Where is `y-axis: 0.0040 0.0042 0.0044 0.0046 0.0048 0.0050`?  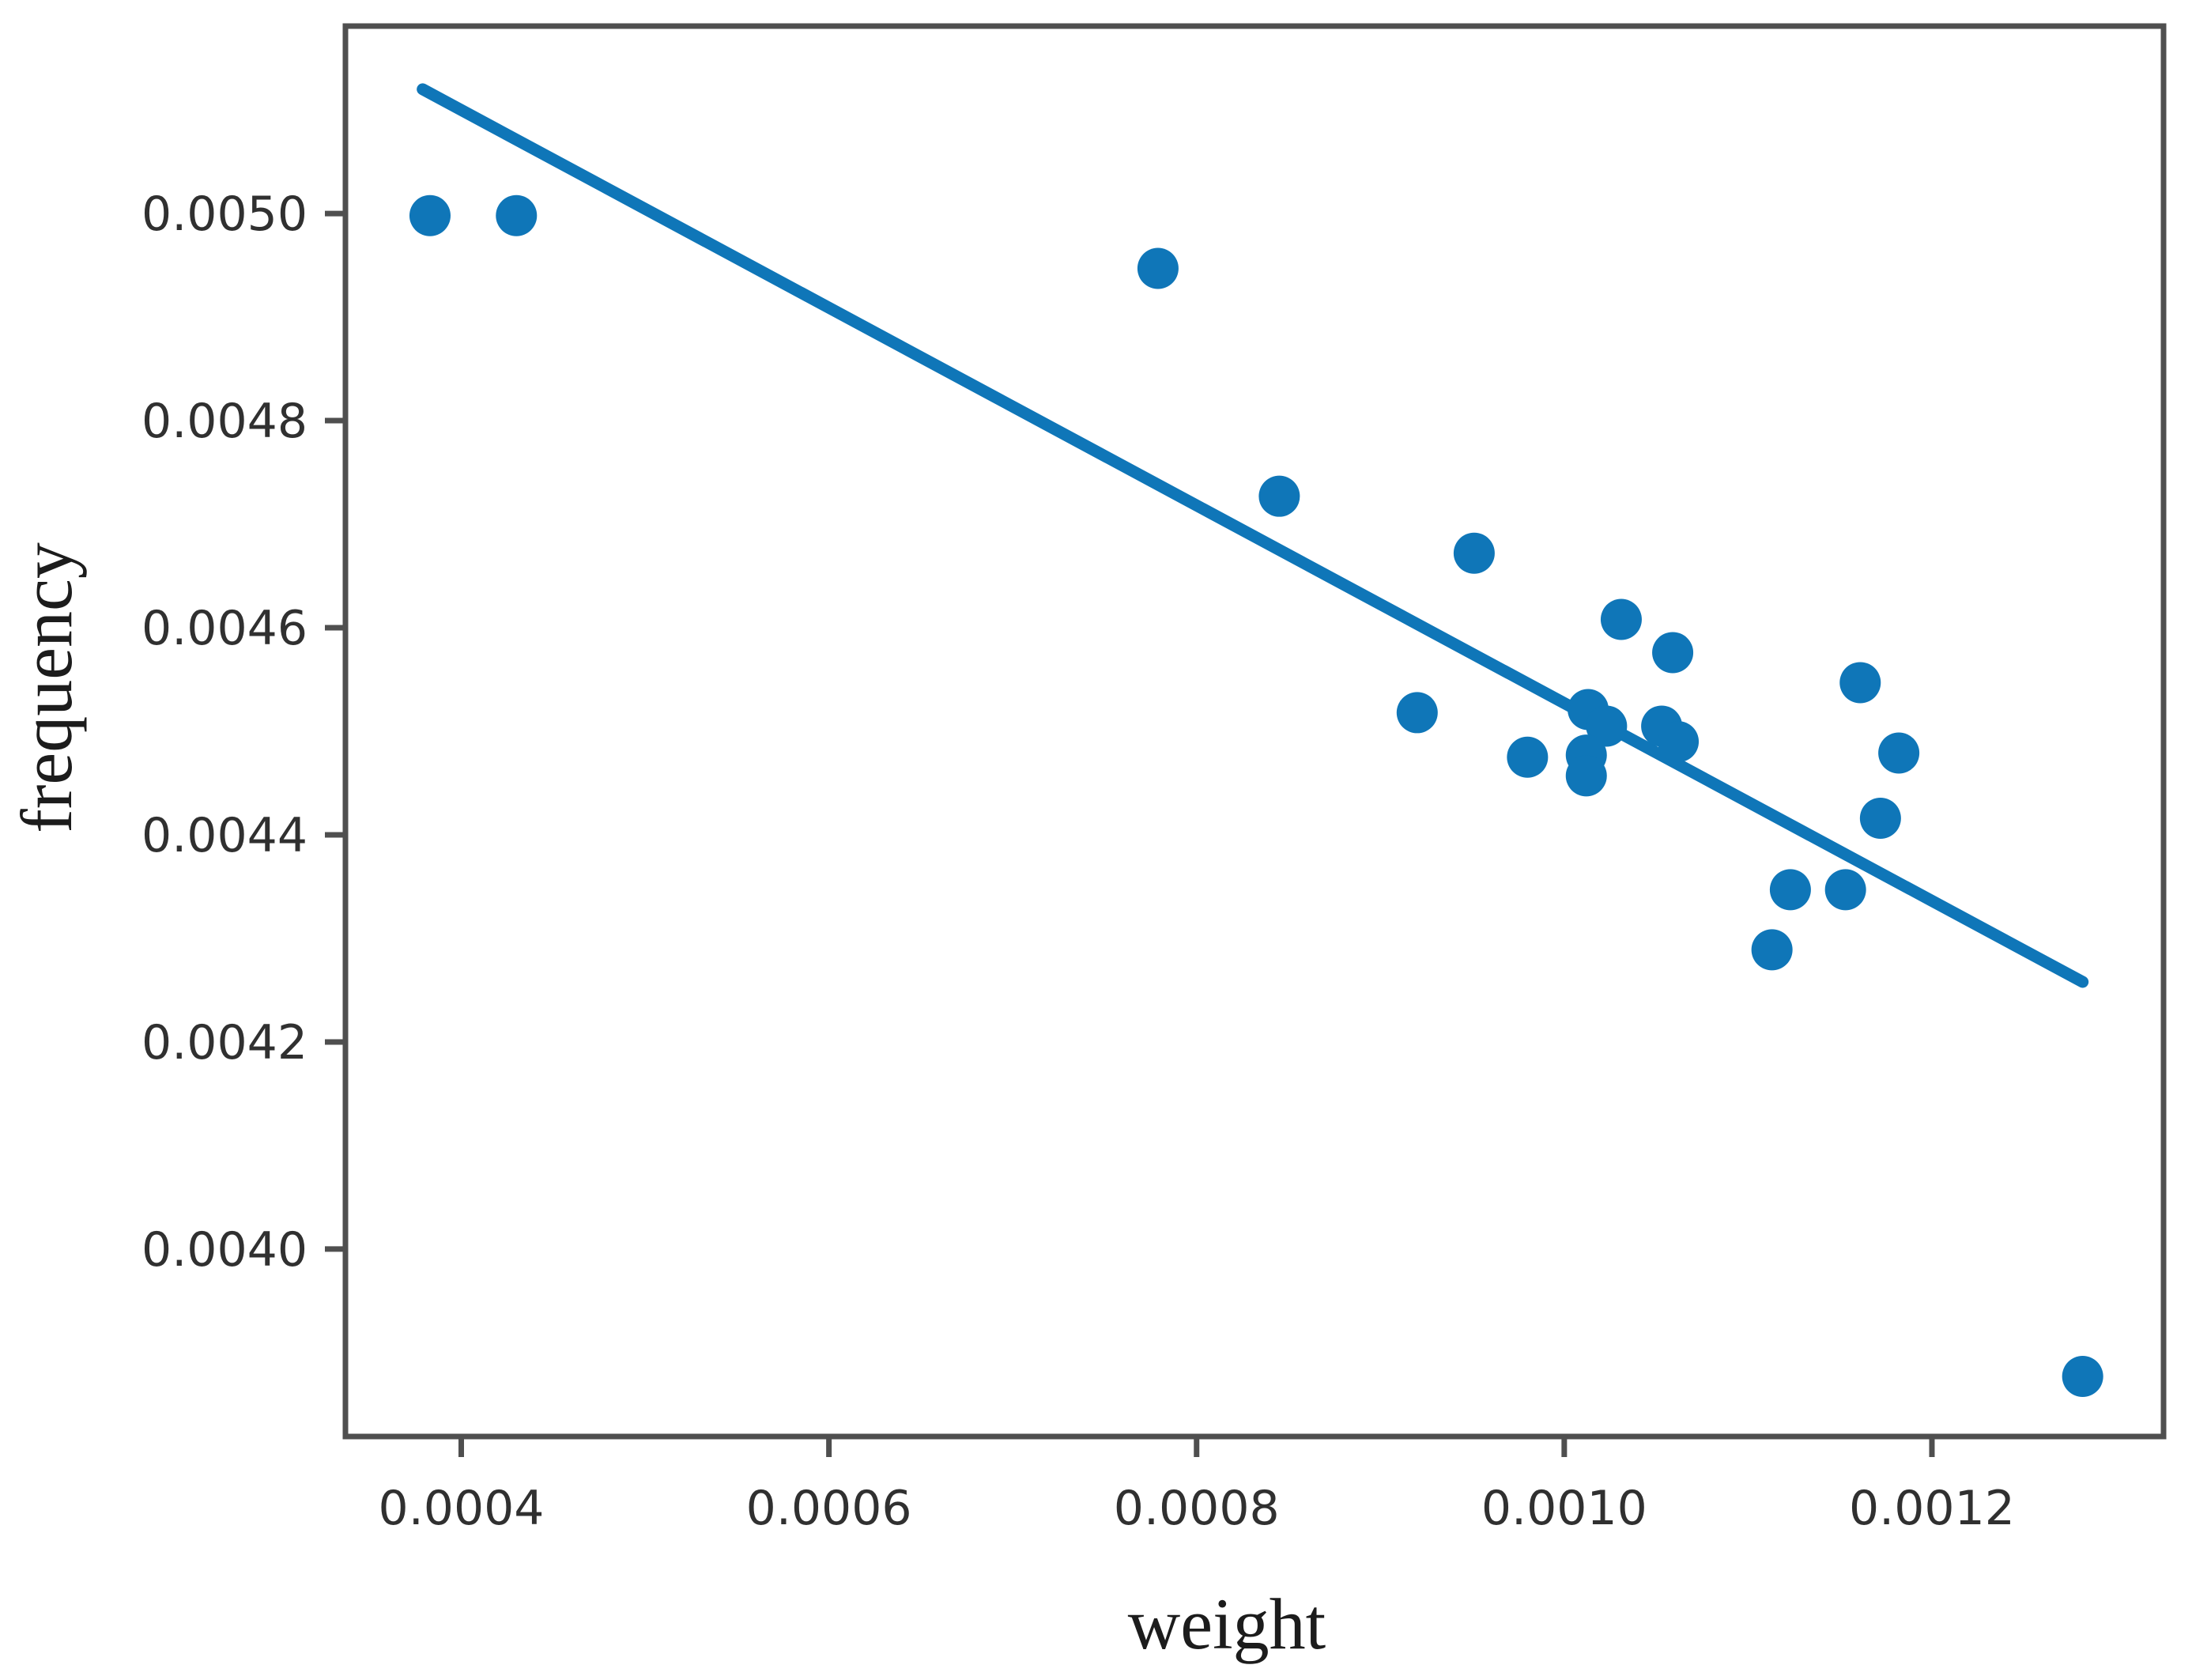
y-axis: 0.0040 0.0042 0.0044 0.0046 0.0048 0.0050 is located at coordinates (243, 732).